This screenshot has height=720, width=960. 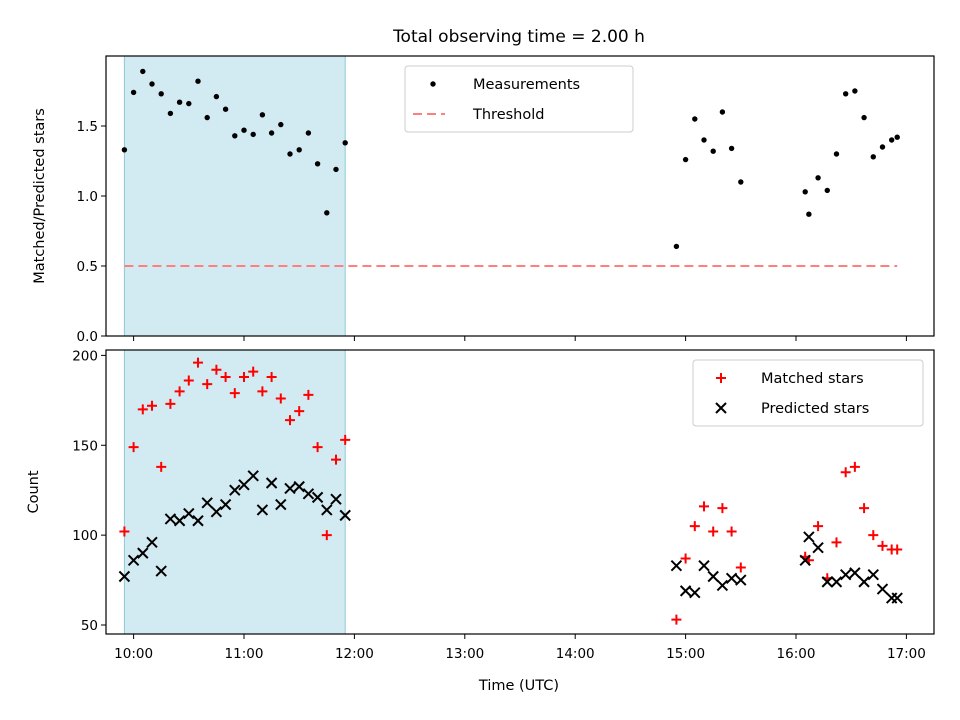 I want to click on x-tick-label: 14:00, so click(x=575, y=654).